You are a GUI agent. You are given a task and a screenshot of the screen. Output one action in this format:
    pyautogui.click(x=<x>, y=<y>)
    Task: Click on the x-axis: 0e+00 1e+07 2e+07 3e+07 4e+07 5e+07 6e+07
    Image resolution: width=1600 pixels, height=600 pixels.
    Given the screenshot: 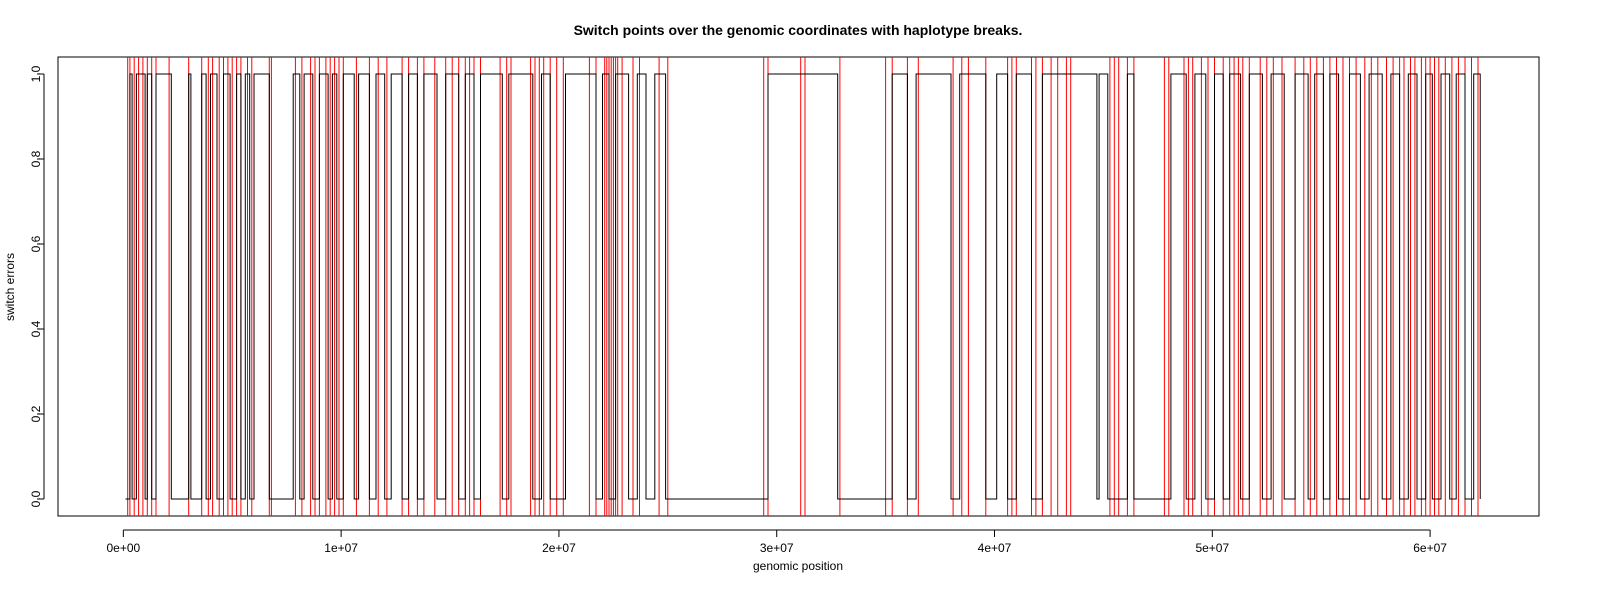 What is the action you would take?
    pyautogui.click(x=776, y=542)
    